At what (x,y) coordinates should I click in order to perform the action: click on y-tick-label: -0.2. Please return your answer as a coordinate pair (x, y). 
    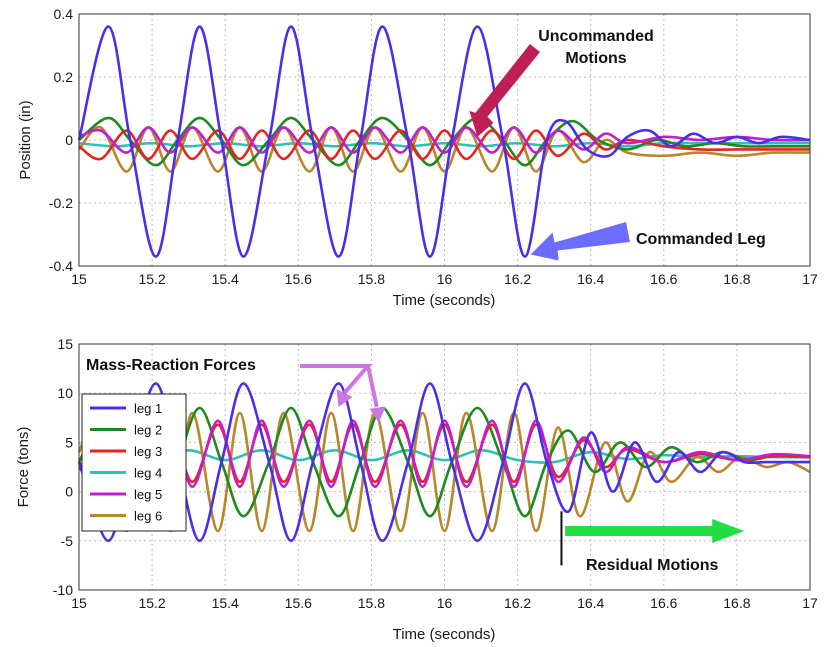
    Looking at the image, I should click on (61, 203).